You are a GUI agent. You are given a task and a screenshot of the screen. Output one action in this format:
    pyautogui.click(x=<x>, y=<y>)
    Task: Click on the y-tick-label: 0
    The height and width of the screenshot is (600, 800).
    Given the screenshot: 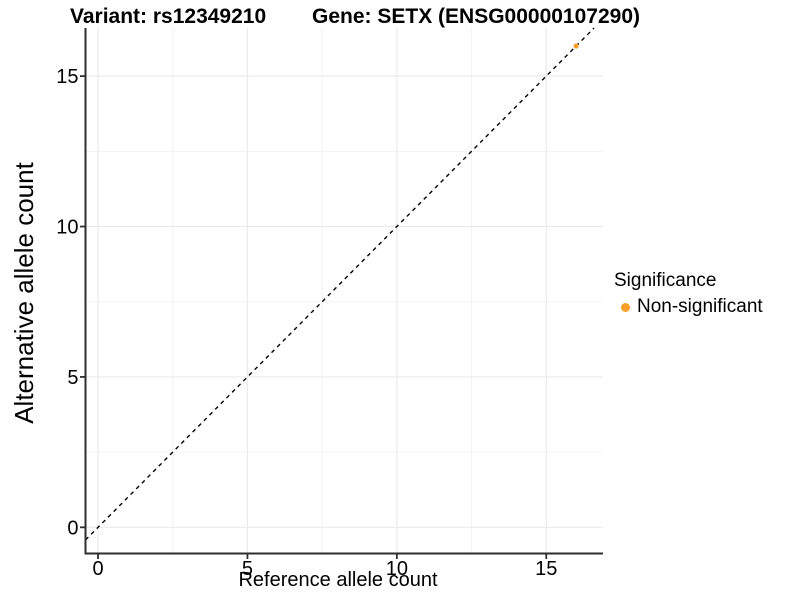 What is the action you would take?
    pyautogui.click(x=72, y=528)
    